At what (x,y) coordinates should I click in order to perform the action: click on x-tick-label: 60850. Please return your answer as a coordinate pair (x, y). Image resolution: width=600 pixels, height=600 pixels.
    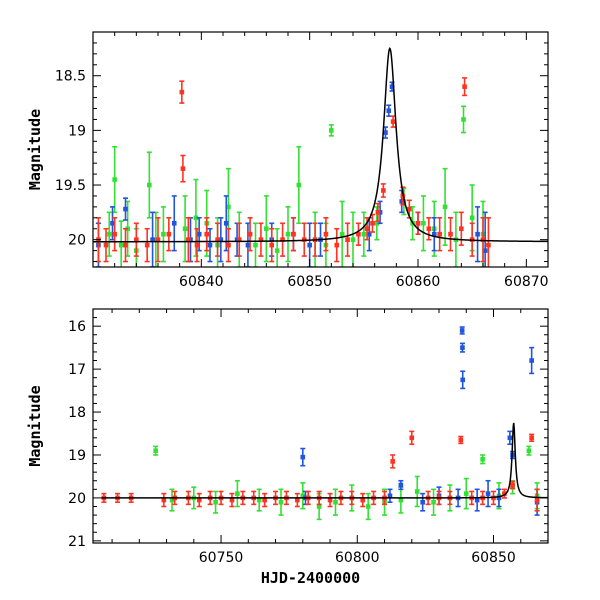
    Looking at the image, I should click on (309, 282).